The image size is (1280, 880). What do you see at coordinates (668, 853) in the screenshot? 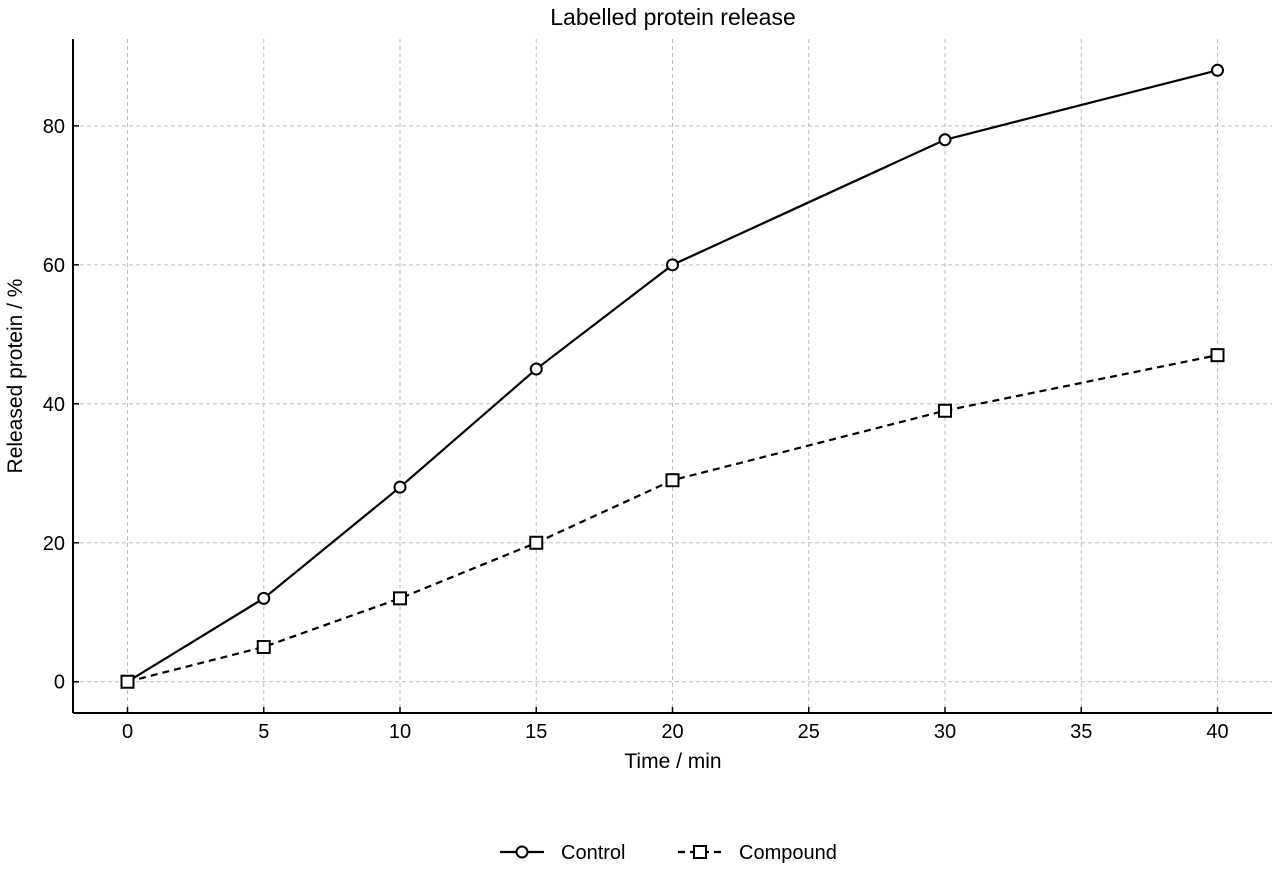
I see `legend: Control Compound` at bounding box center [668, 853].